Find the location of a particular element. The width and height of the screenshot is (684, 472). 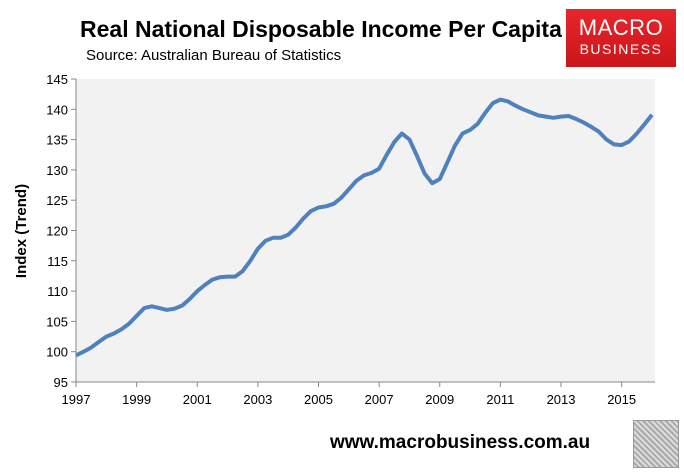

x-tick-label: 2015 is located at coordinates (621, 399).